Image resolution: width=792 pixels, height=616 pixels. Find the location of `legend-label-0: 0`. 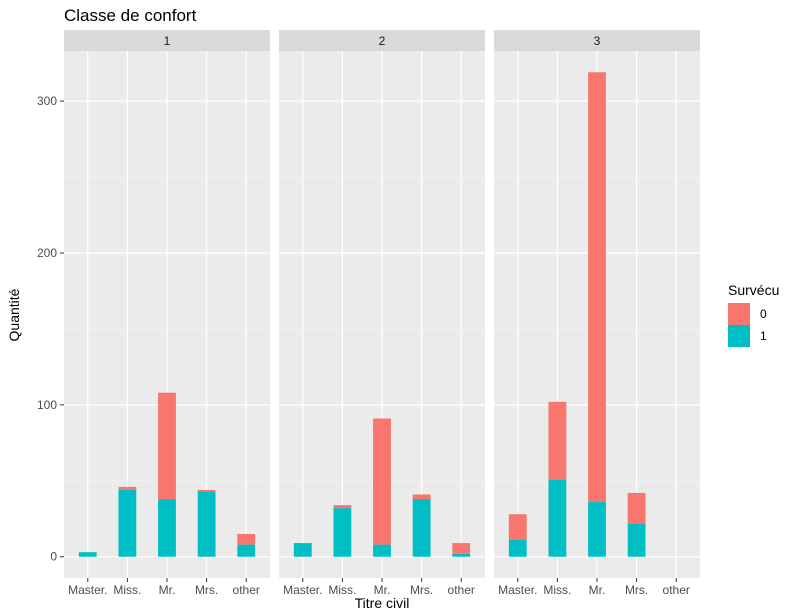

legend-label-0: 0 is located at coordinates (763, 314).